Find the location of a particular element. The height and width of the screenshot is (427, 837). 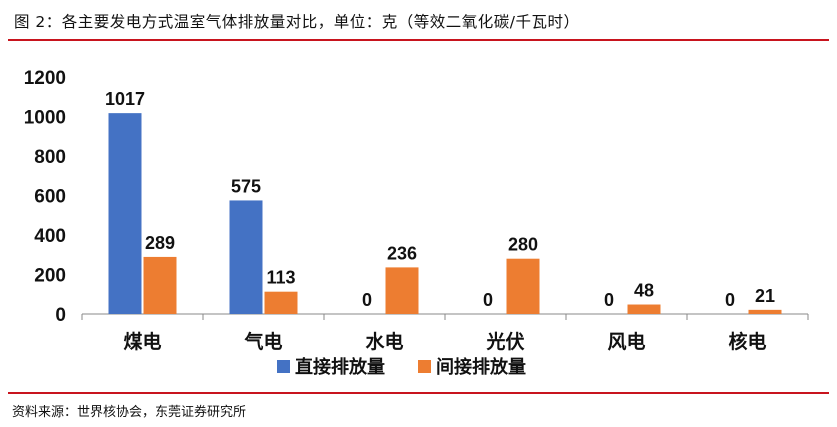

top-rule is located at coordinates (418, 40).